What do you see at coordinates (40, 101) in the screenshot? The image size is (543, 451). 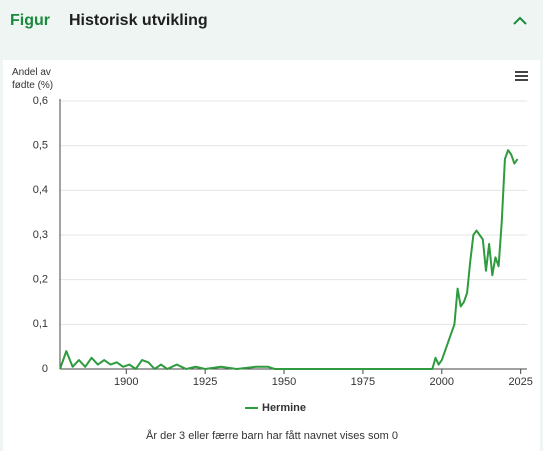 I see `y-tick-label: 0,6` at bounding box center [40, 101].